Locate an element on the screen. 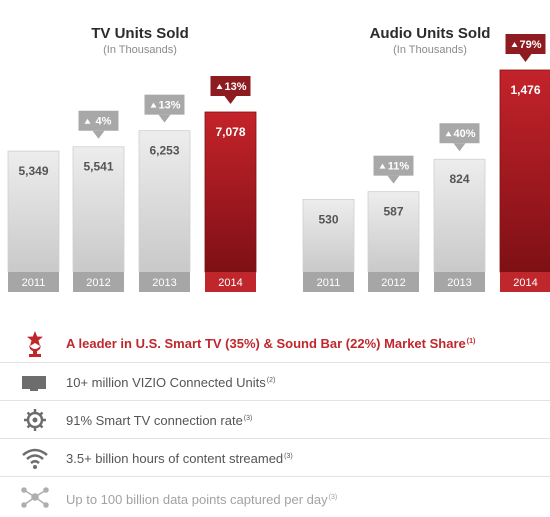  audio-year-label-2013: 2013 is located at coordinates (459, 283).